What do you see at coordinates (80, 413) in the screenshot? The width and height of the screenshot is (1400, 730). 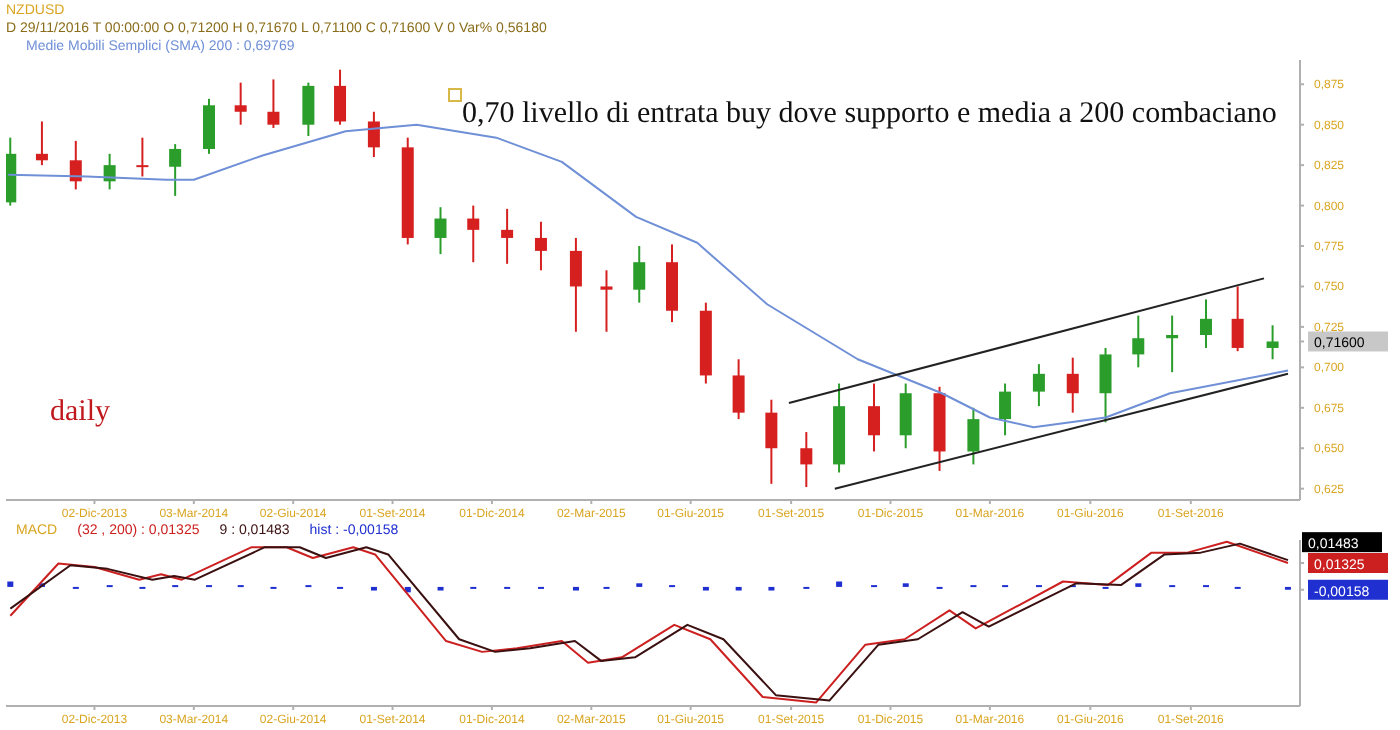 I see `annotation: daily` at bounding box center [80, 413].